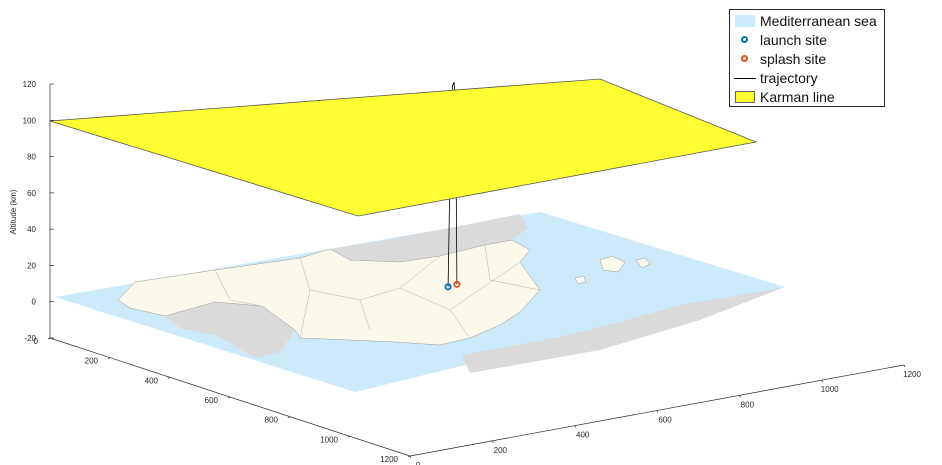  Describe the element at coordinates (912, 374) in the screenshot. I see `x-tick-label: 1200` at that location.